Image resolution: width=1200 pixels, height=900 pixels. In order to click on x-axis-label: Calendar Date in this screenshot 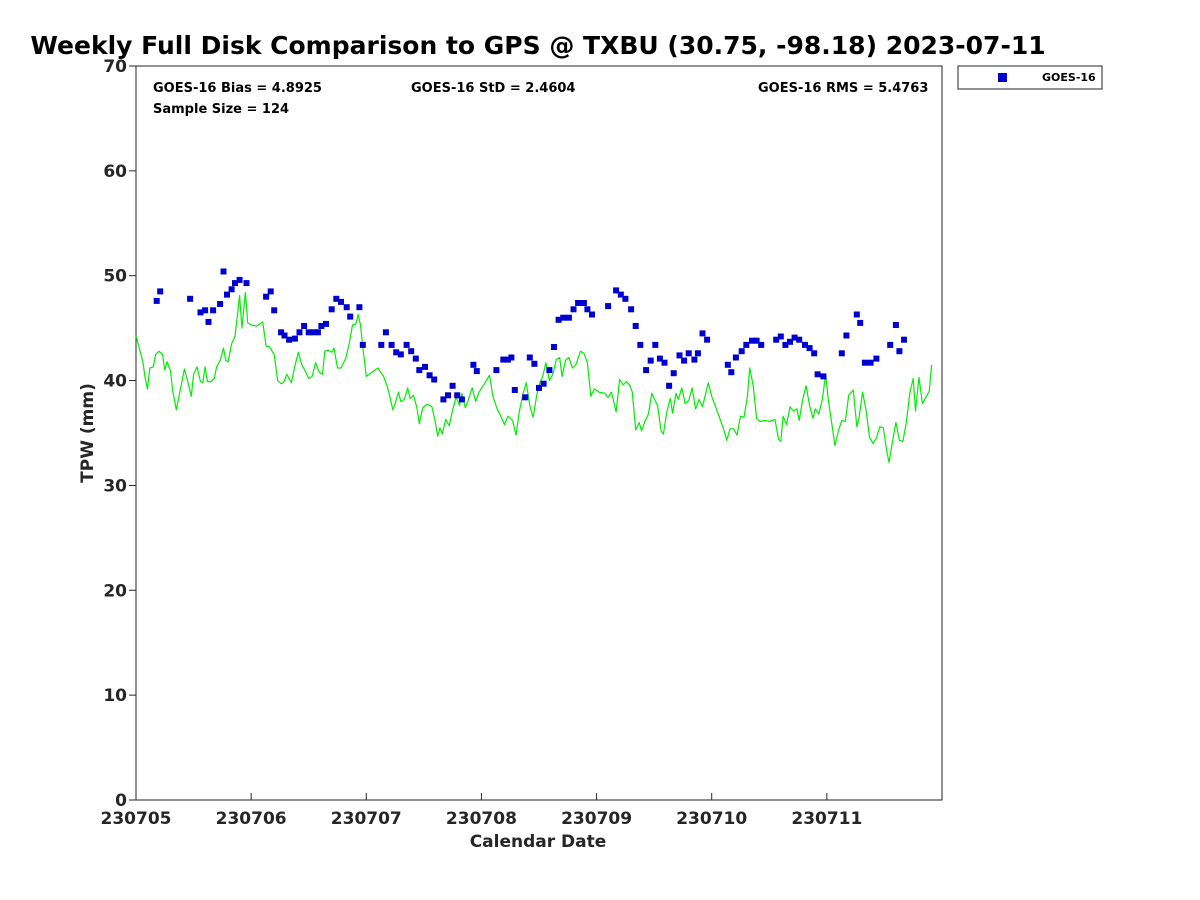, I will do `click(538, 842)`.